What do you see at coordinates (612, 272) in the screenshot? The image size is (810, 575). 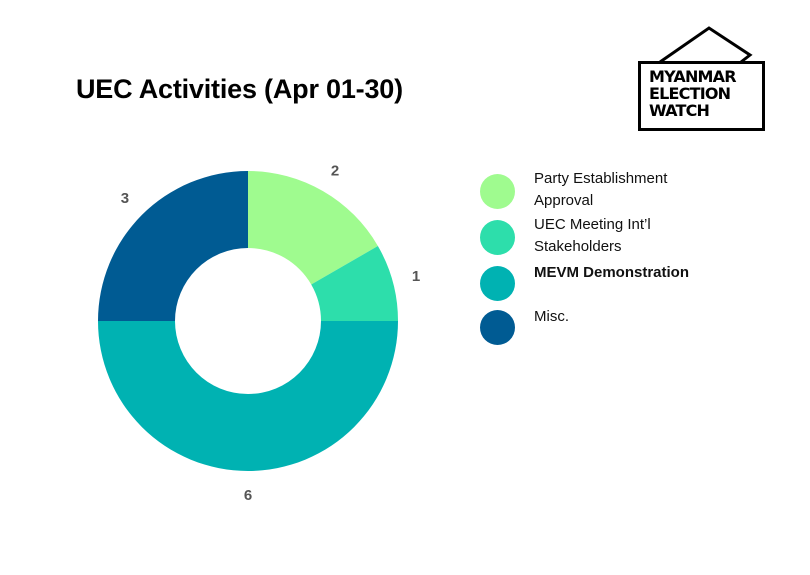 I see `legend-label: MEVM Demonstration` at bounding box center [612, 272].